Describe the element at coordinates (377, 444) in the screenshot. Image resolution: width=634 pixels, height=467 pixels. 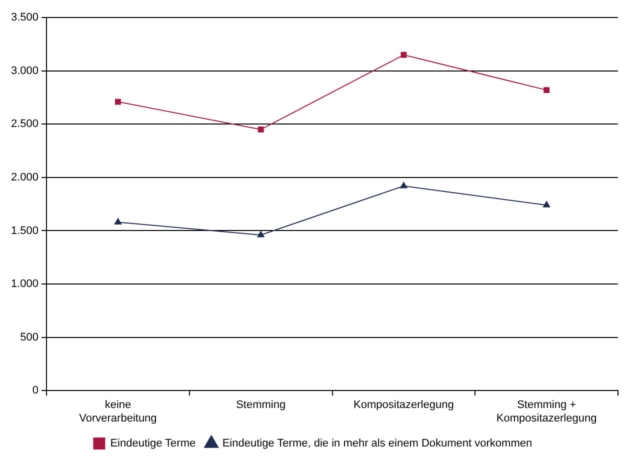
I see `legend-label: Eindeutige Terme, die in mehr als einem Dokument vorkommen` at that location.